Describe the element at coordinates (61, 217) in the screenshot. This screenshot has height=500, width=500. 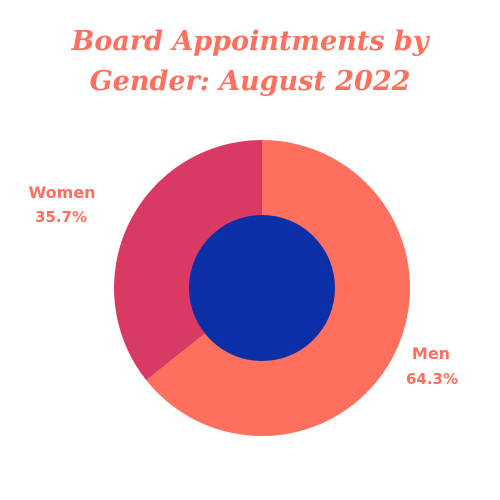
I see `slice-value-women: 35.7%` at that location.